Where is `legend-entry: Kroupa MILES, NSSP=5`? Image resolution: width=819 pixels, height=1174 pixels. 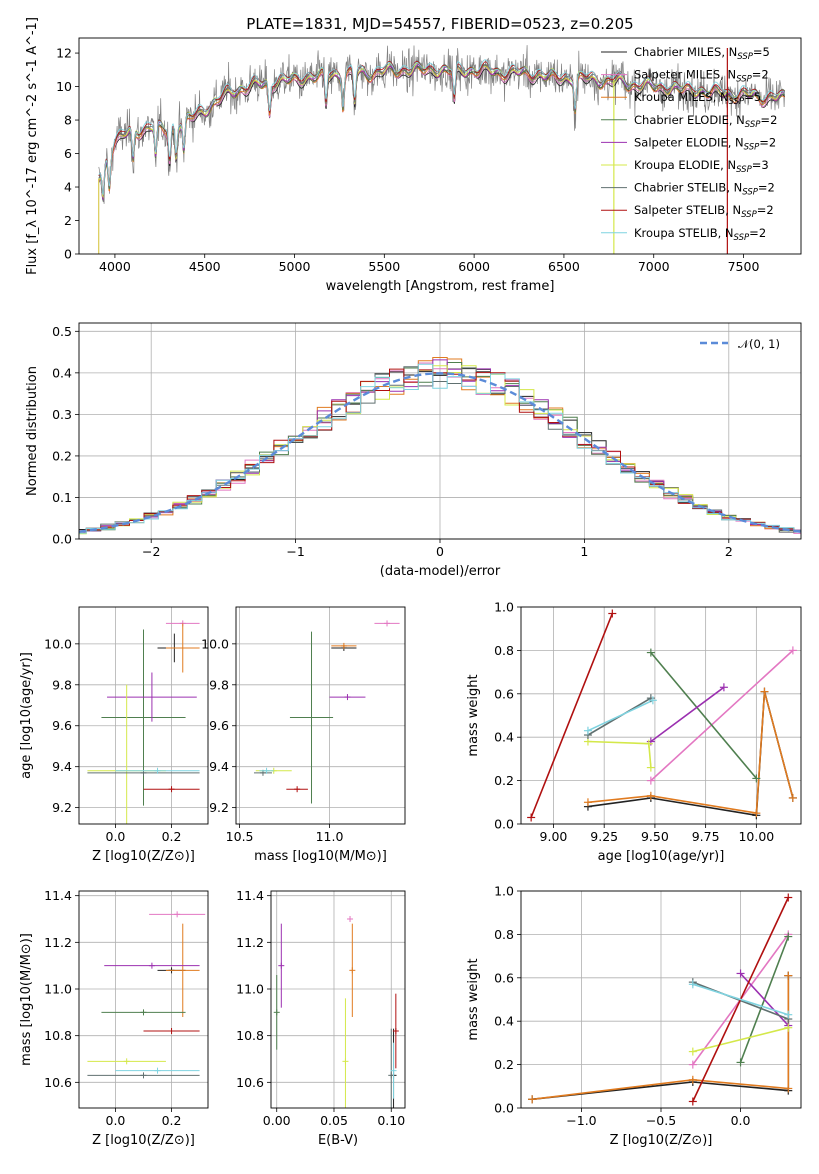
legend-entry: Kroupa MILES, NSSP=5 is located at coordinates (697, 98).